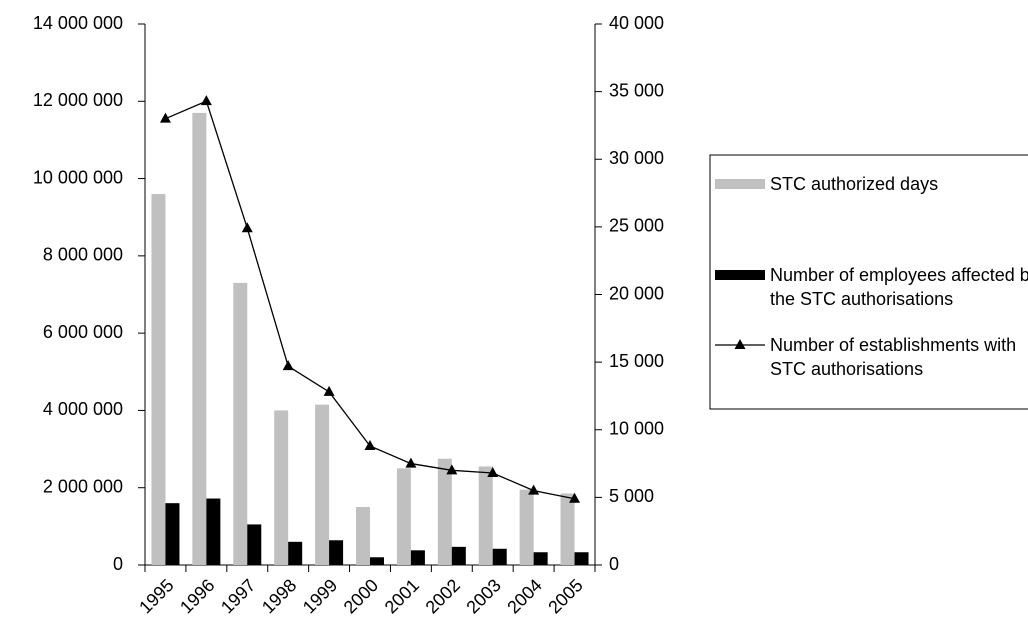  What do you see at coordinates (636, 23) in the screenshot?
I see `y2-tick-label: 40 000` at bounding box center [636, 23].